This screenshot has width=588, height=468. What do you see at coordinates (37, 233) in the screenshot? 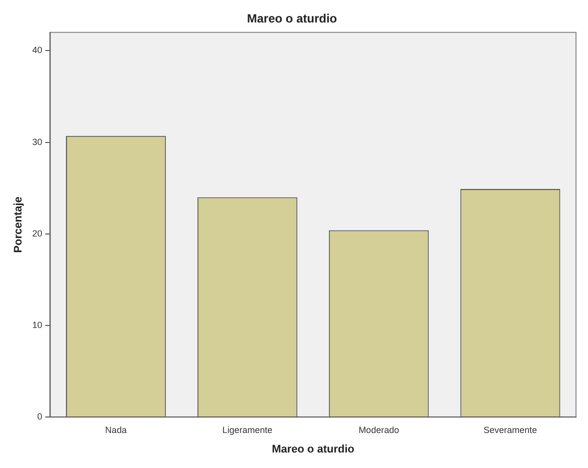
I see `y-tick-label: 20` at bounding box center [37, 233].